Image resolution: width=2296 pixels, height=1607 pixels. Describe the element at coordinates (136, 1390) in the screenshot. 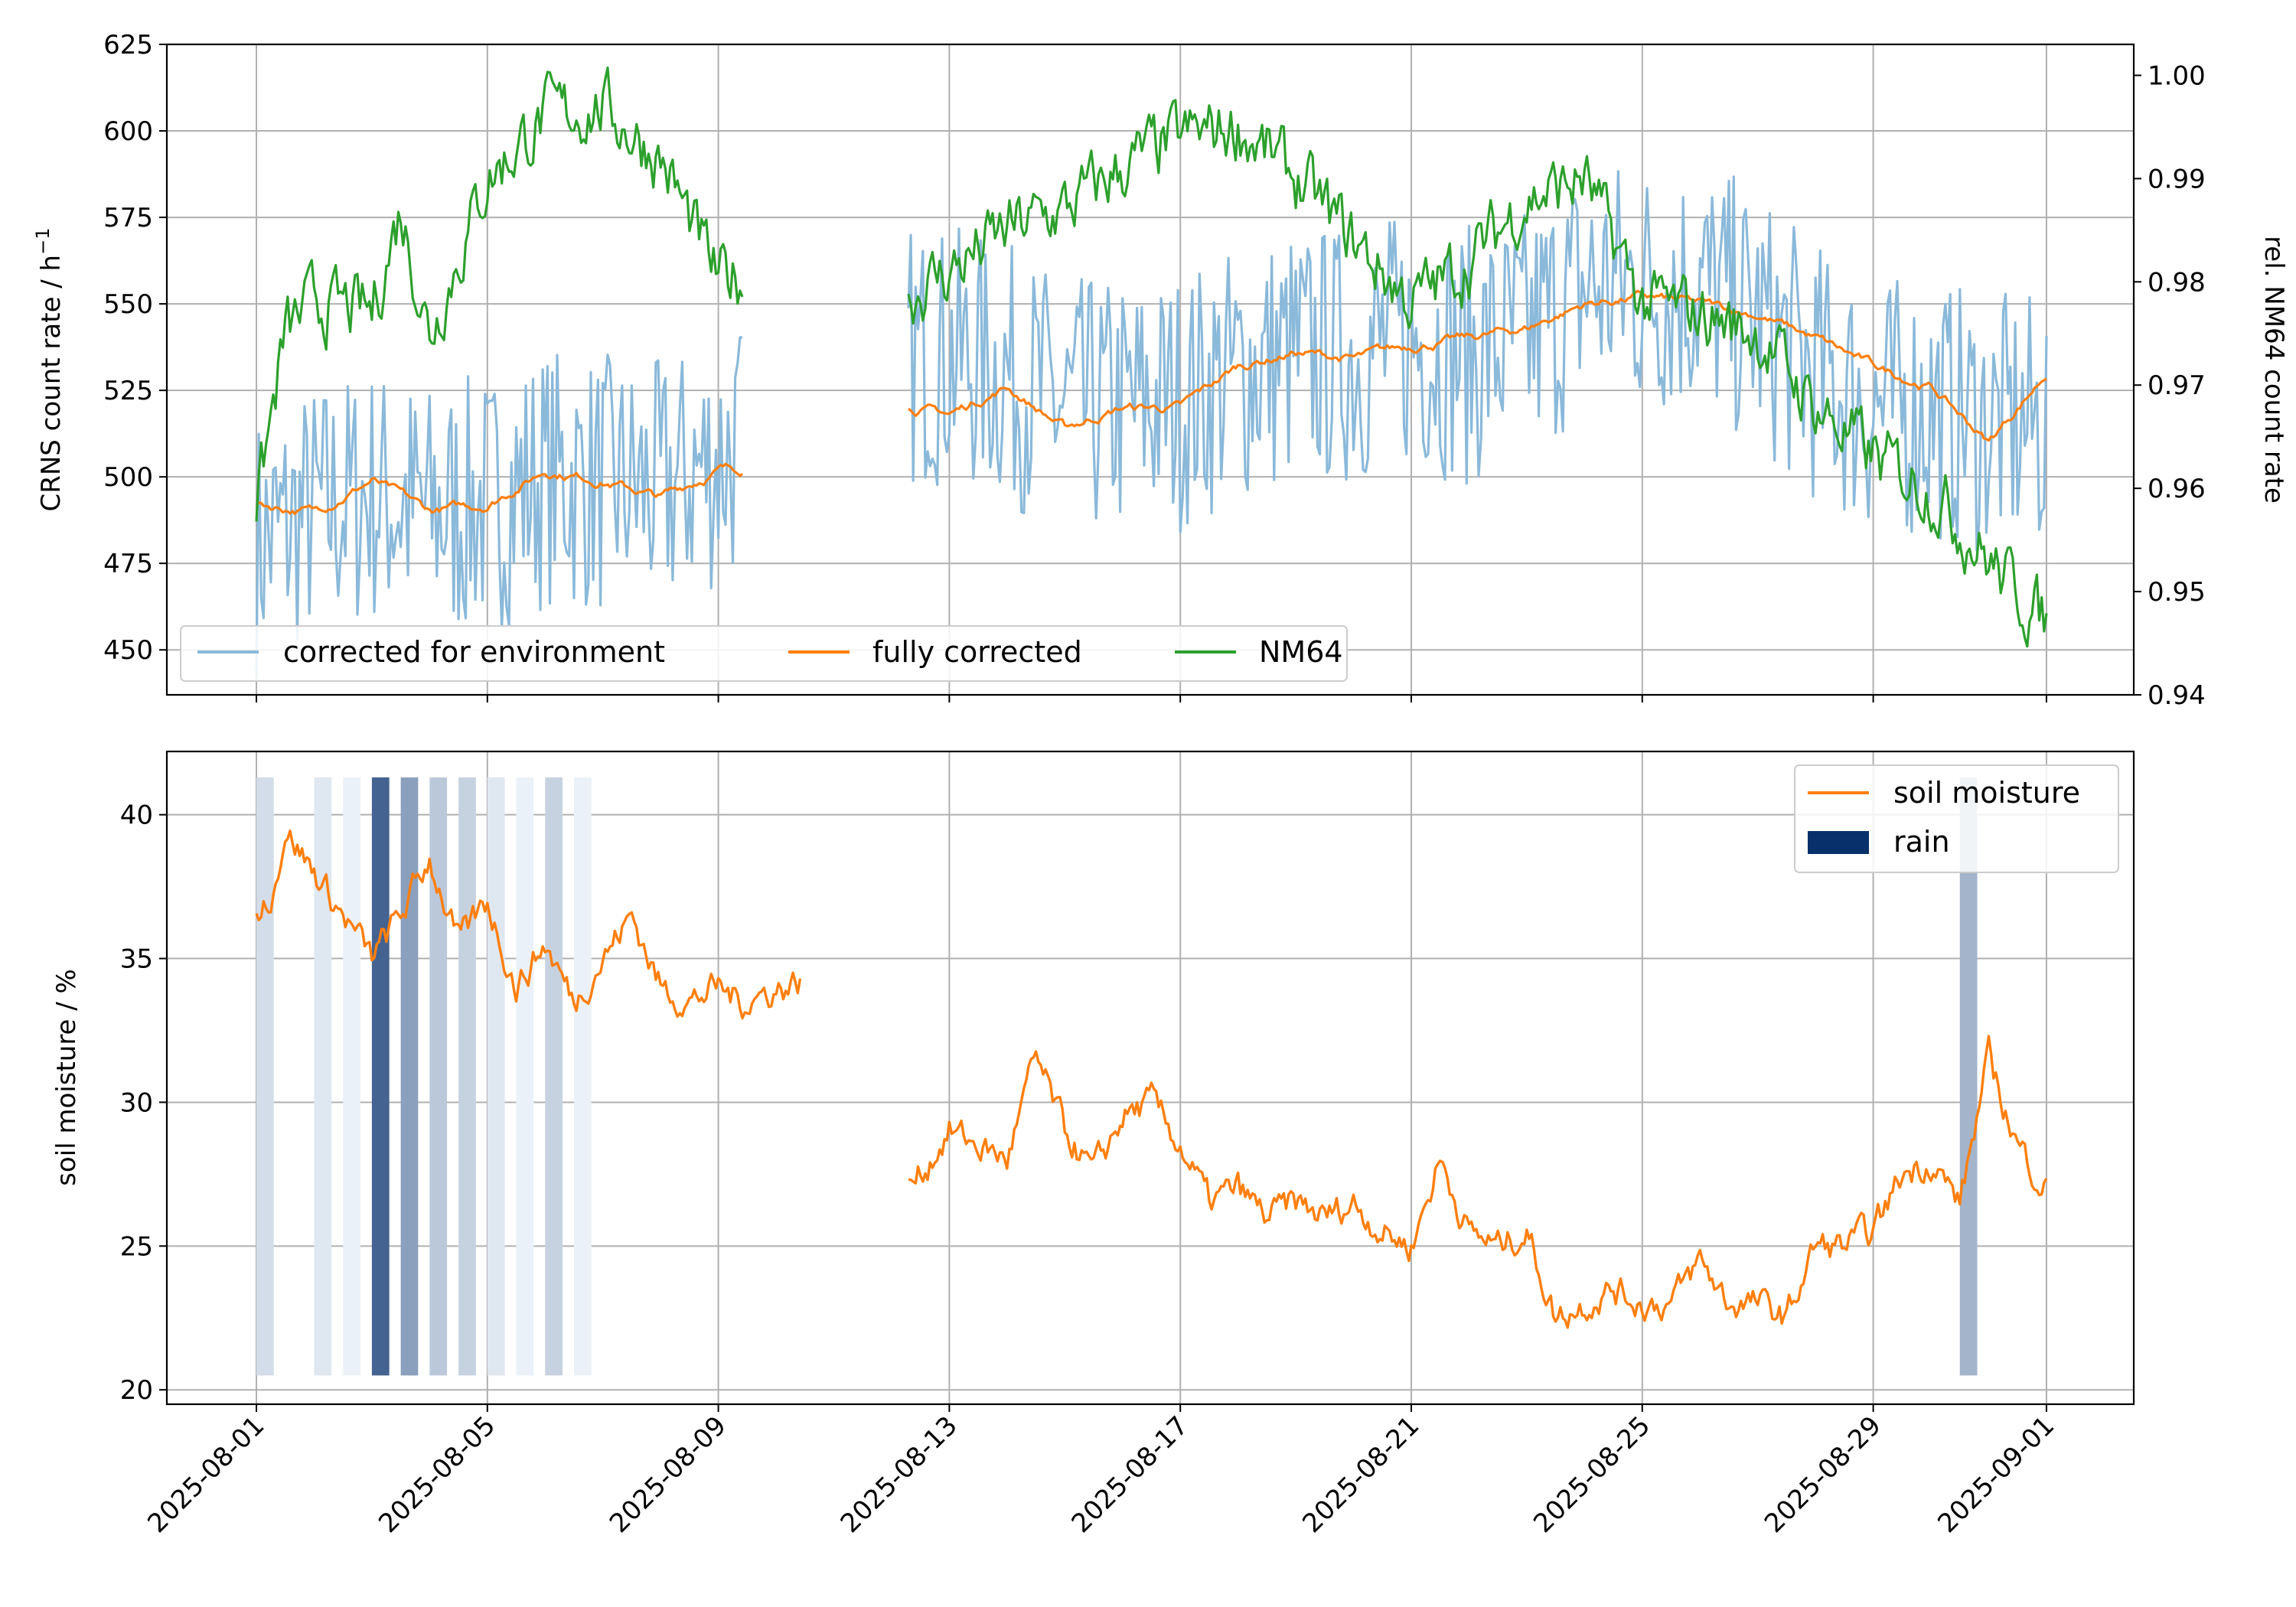

I see `bottom-y-tick-label: 20` at that location.